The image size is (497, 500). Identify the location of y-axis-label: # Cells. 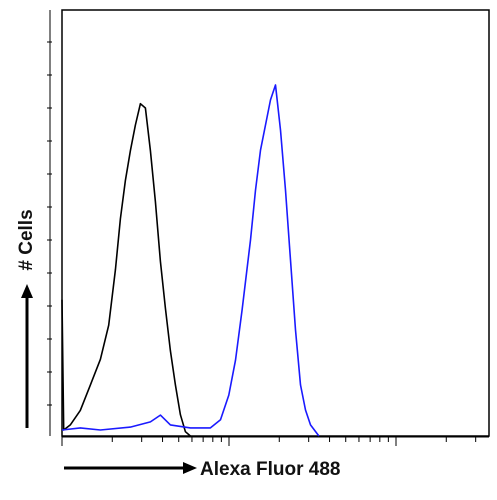
(26, 239).